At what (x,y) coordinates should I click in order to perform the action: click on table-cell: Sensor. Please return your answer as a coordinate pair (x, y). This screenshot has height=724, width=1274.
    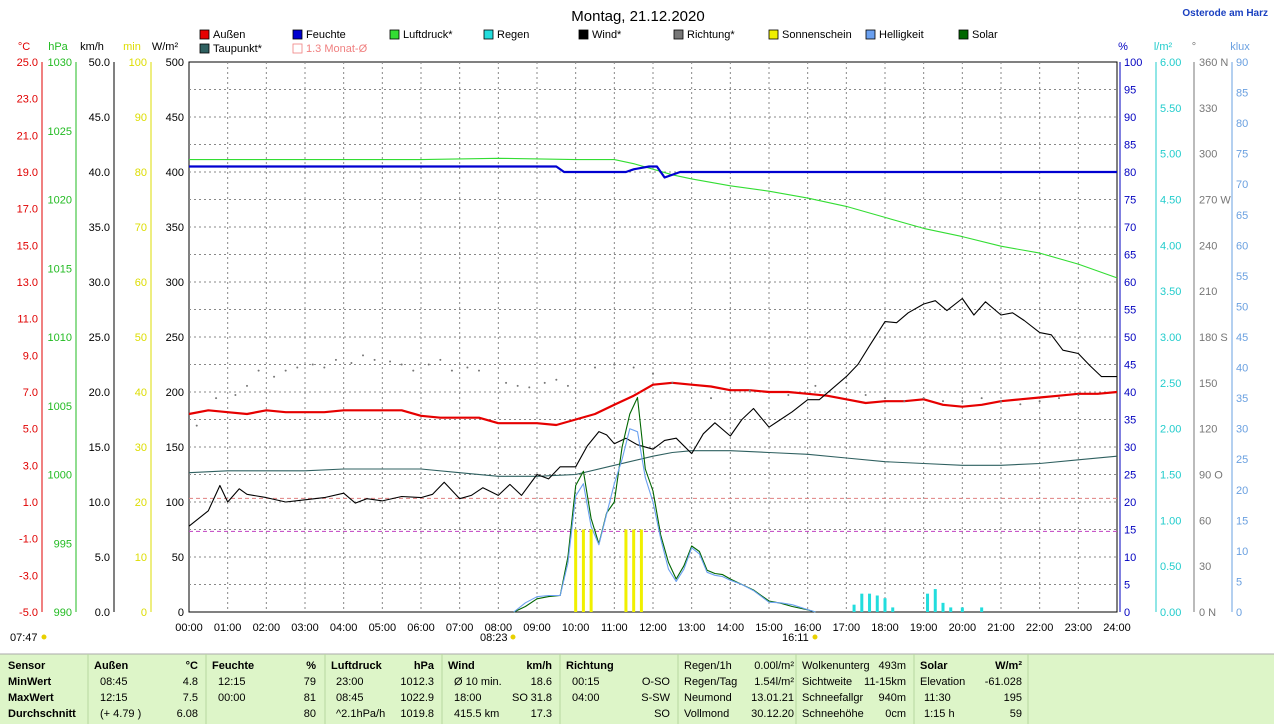
    Looking at the image, I should click on (27, 666).